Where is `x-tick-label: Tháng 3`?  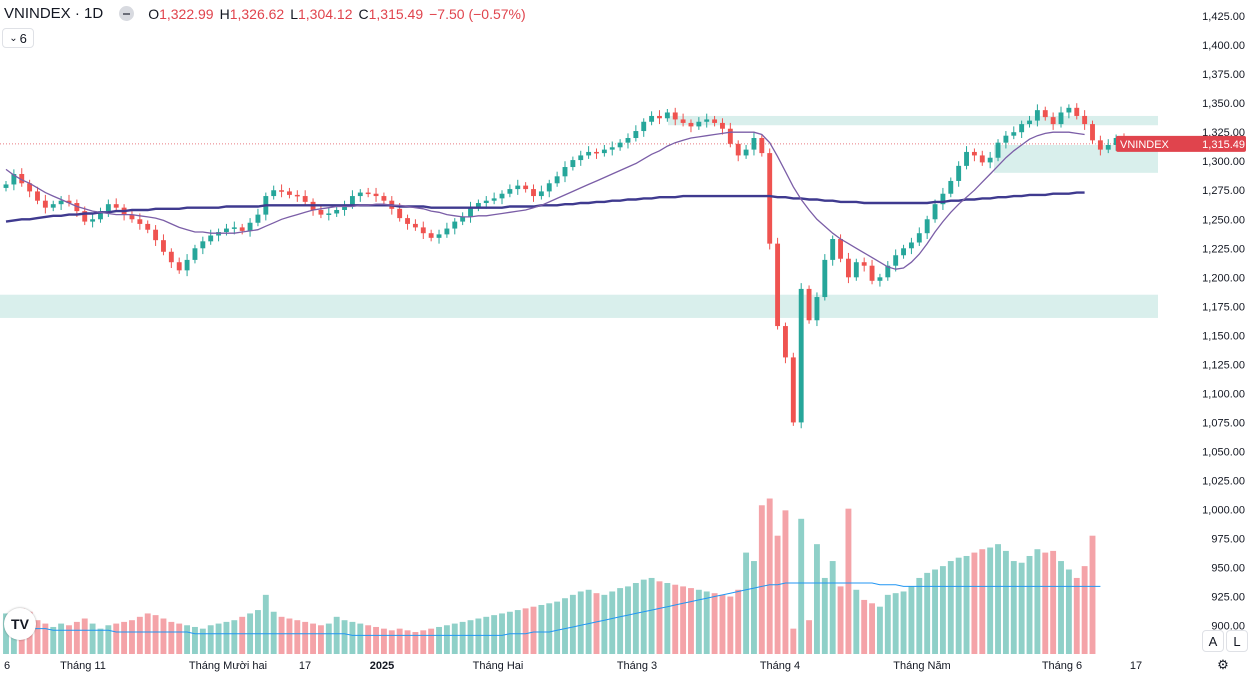
x-tick-label: Tháng 3 is located at coordinates (637, 666).